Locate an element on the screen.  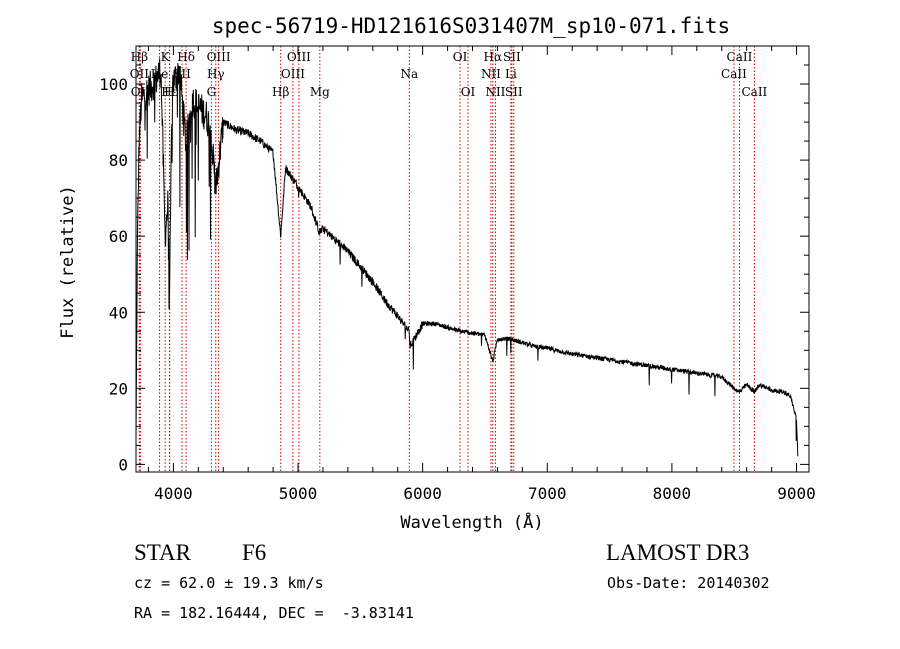
y-axis-label: Flux (relative) is located at coordinates (68, 262).